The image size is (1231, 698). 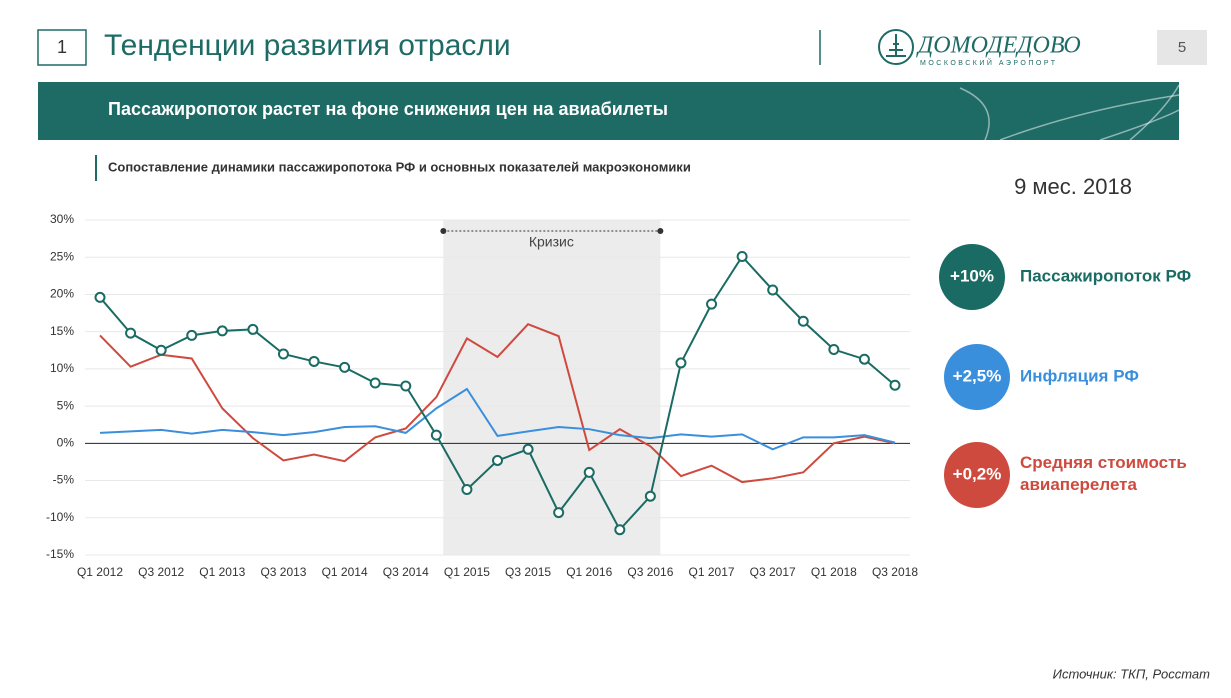 I want to click on y-tick-label: 25%, so click(x=62, y=256).